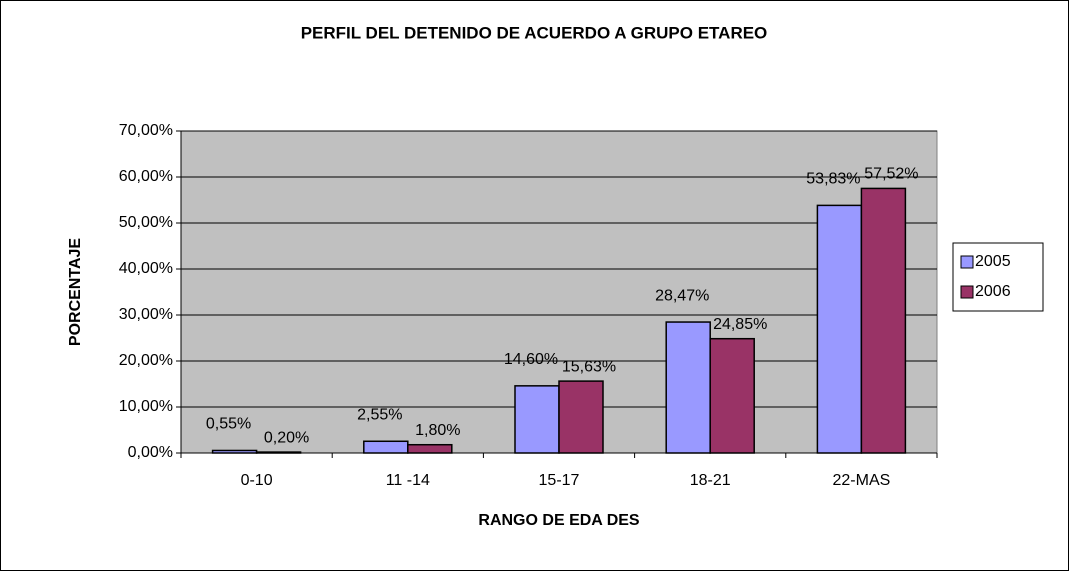  Describe the element at coordinates (146, 360) in the screenshot. I see `y-tick-label: 20,00%` at that location.